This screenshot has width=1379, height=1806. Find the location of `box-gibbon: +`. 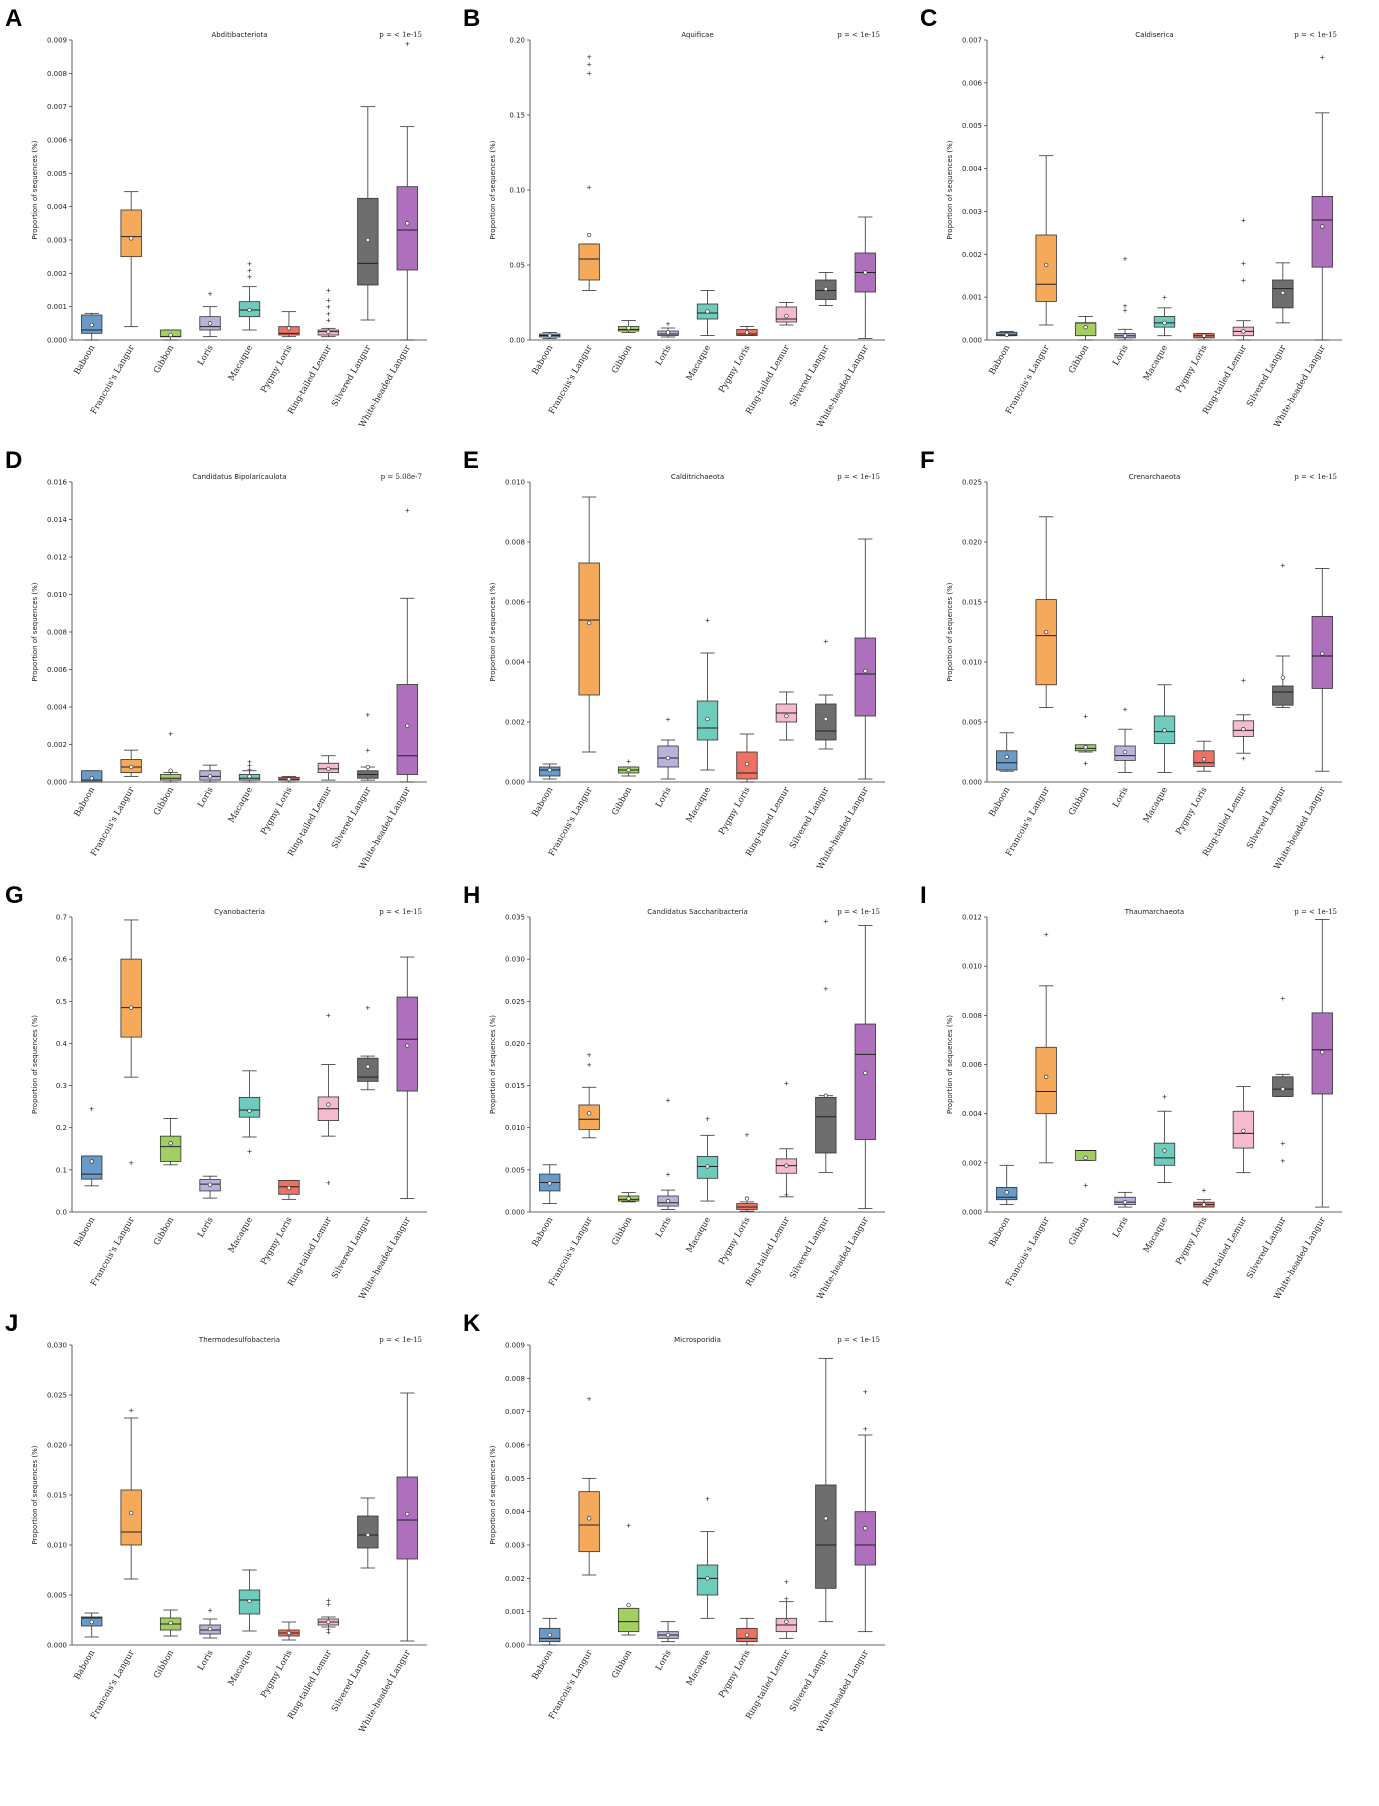

box-gibbon: + is located at coordinates (170, 756).